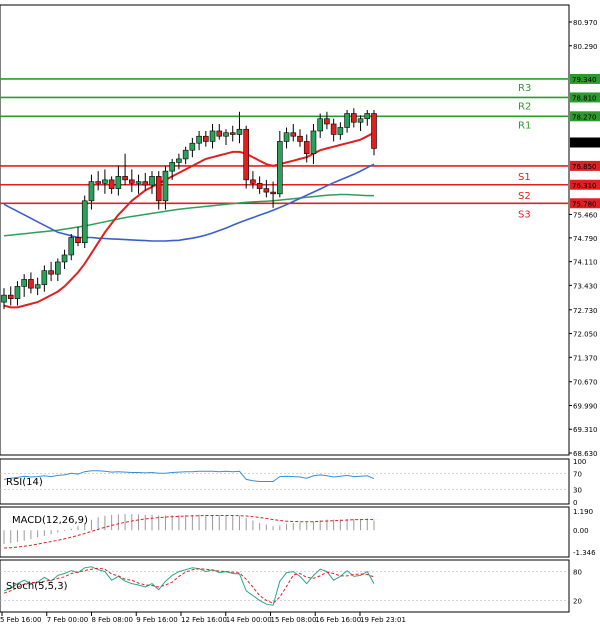 This screenshot has height=625, width=600. I want to click on price-tick-label: 74.790, so click(585, 239).